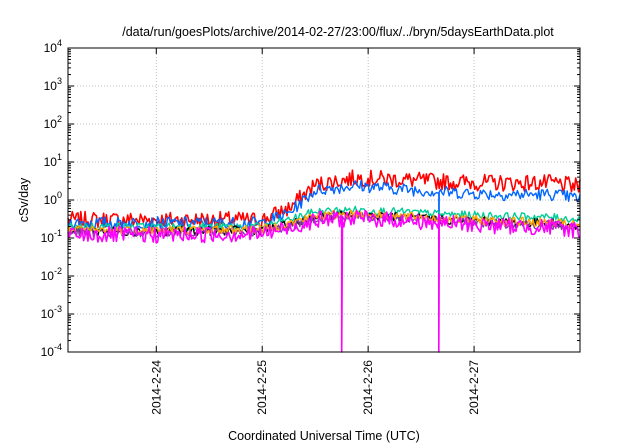 Image resolution: width=640 pixels, height=448 pixels. What do you see at coordinates (315, 387) in the screenshot?
I see `x-tick-labels: 2014-2-24 2014-2-25 2014-2-26 2014-2-27` at bounding box center [315, 387].